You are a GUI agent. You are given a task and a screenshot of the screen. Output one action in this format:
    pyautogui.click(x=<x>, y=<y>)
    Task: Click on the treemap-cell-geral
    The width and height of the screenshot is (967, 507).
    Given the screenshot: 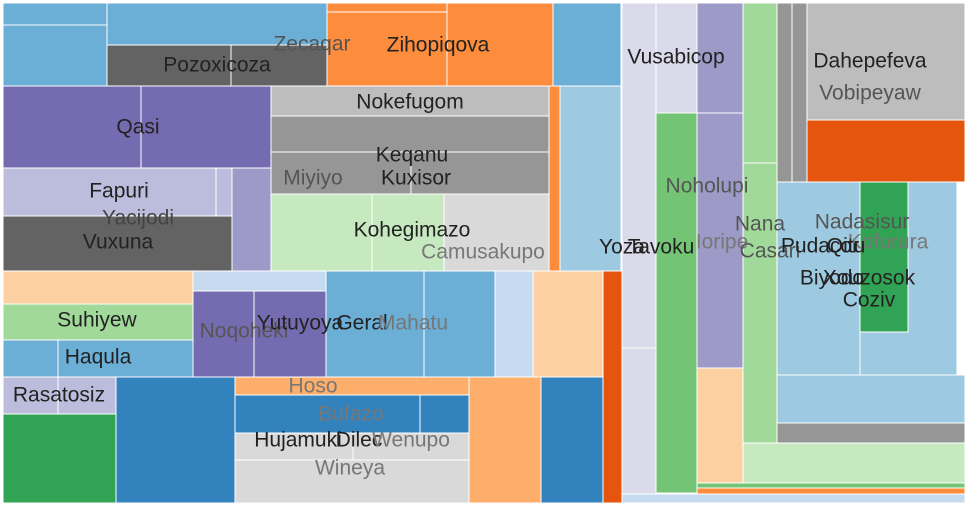 What is the action you would take?
    pyautogui.click(x=375, y=324)
    